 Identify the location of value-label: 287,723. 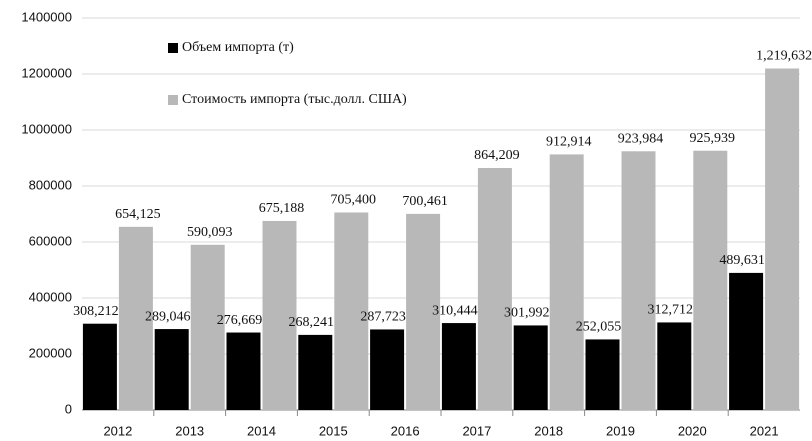
(383, 317).